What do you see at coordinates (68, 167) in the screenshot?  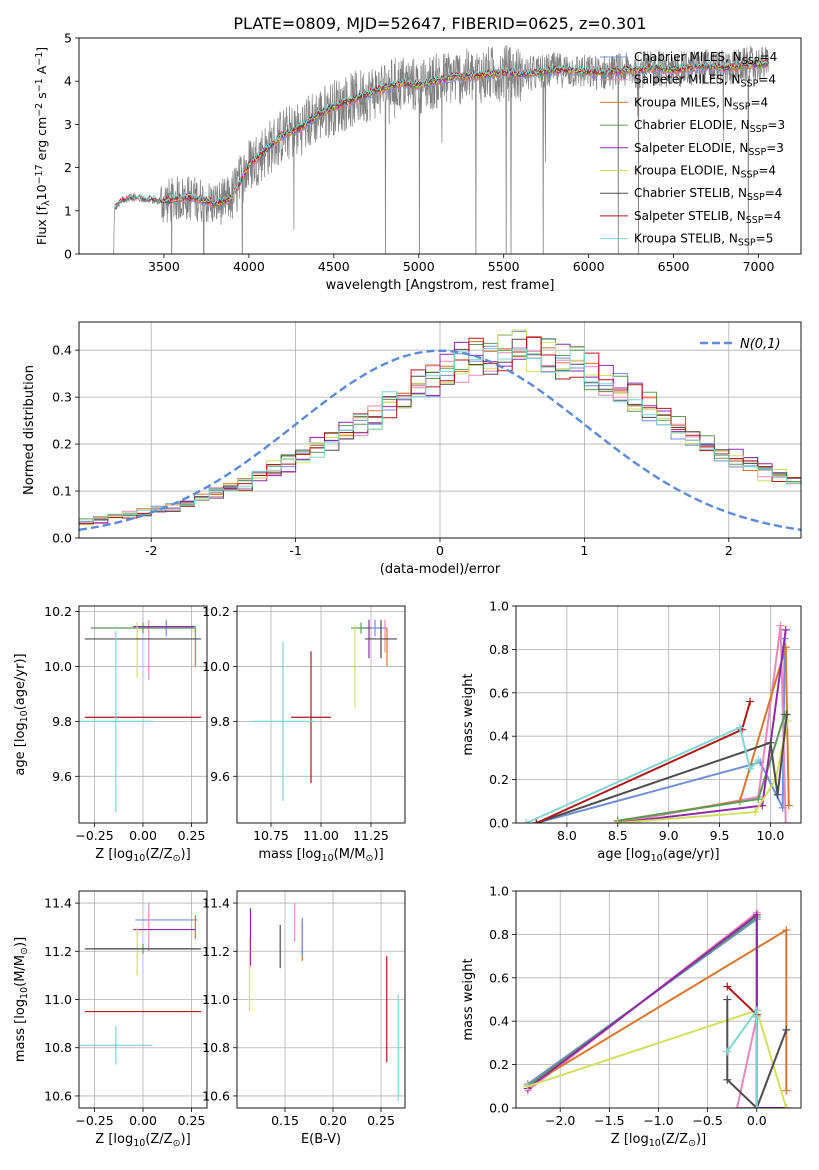 I see `y-tick-label: 2` at bounding box center [68, 167].